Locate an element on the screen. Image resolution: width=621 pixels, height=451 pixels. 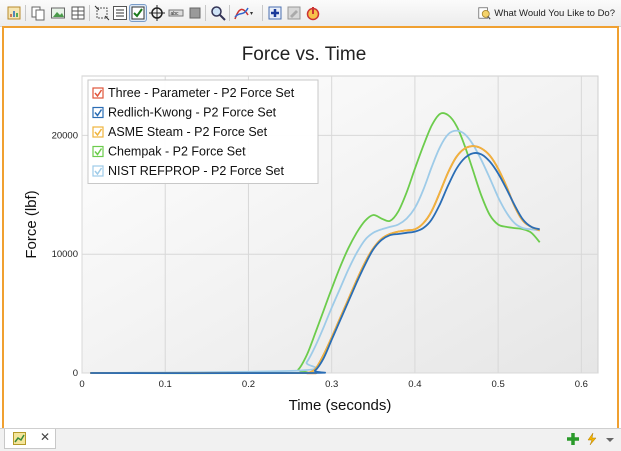
legend-entry: NIST REFPROP - P2 Force Set is located at coordinates (196, 171).